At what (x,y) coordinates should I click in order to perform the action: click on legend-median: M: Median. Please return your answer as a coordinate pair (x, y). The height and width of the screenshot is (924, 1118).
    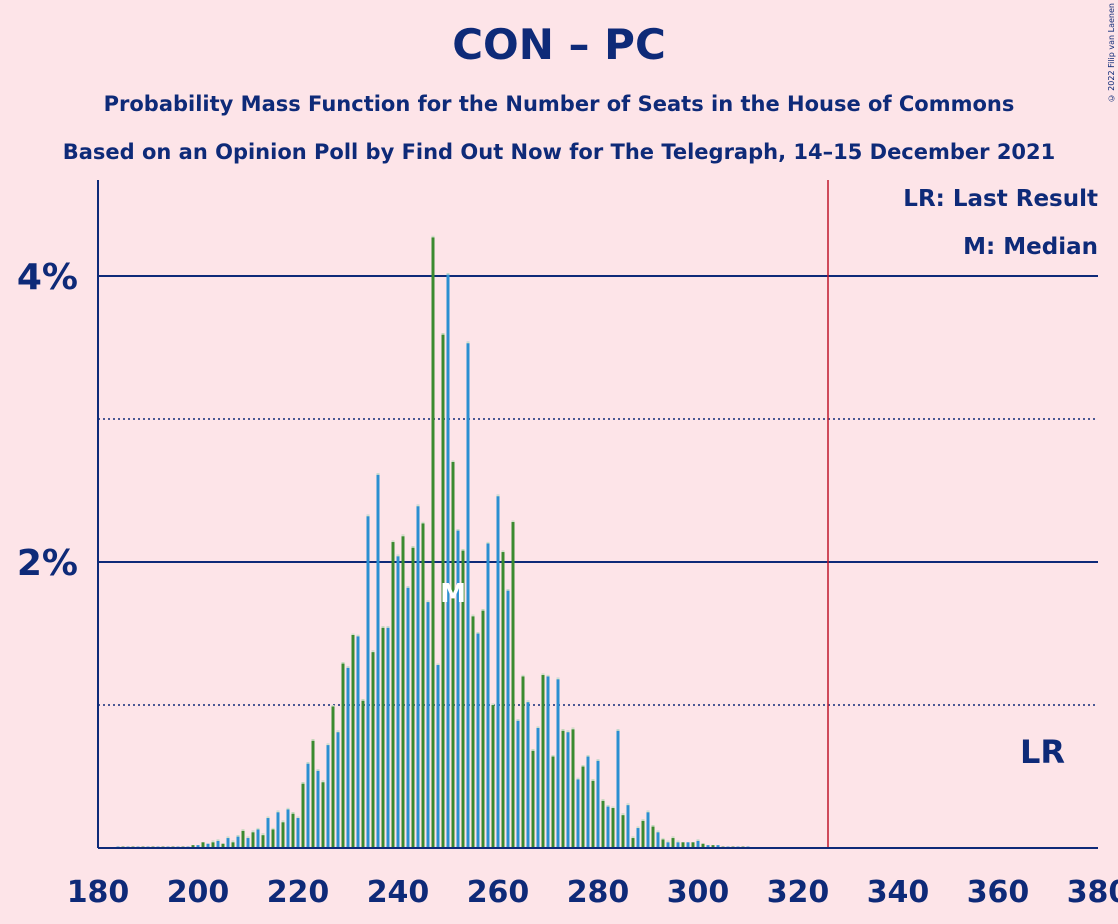
    Looking at the image, I should click on (1030, 247).